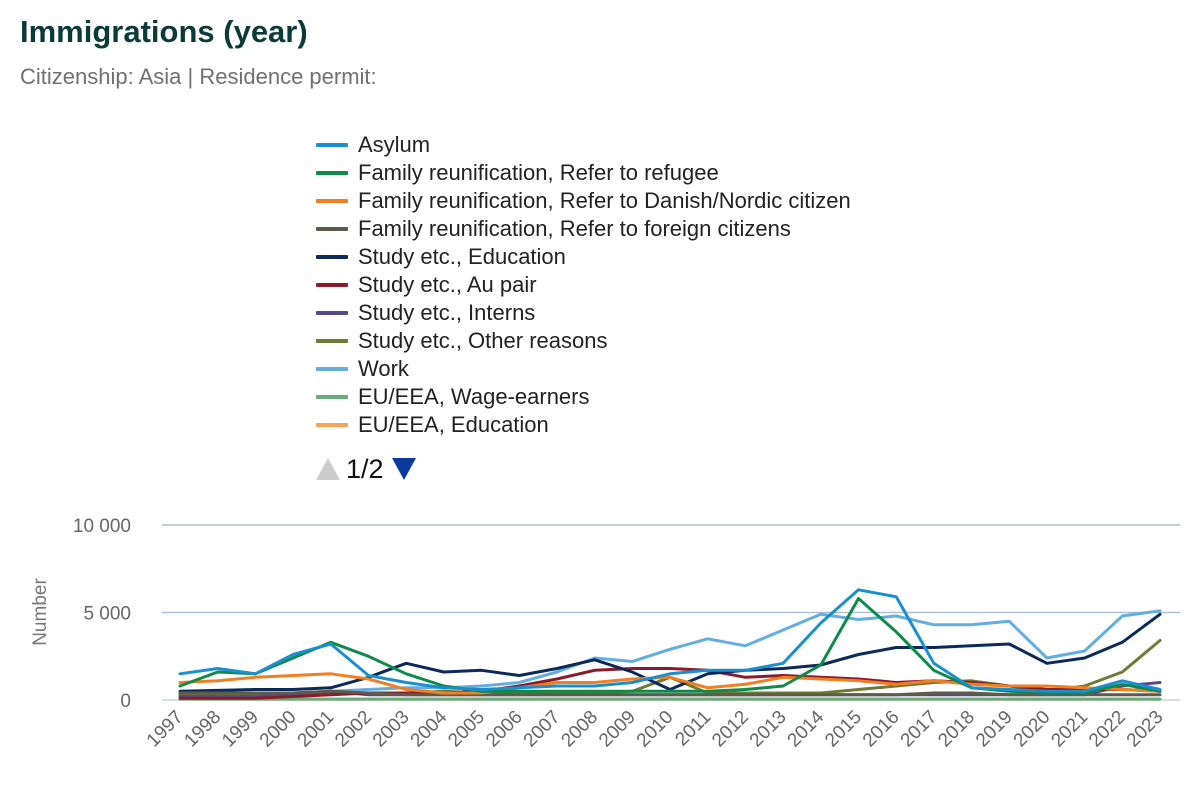  I want to click on legend-label: Asylum, so click(394, 144).